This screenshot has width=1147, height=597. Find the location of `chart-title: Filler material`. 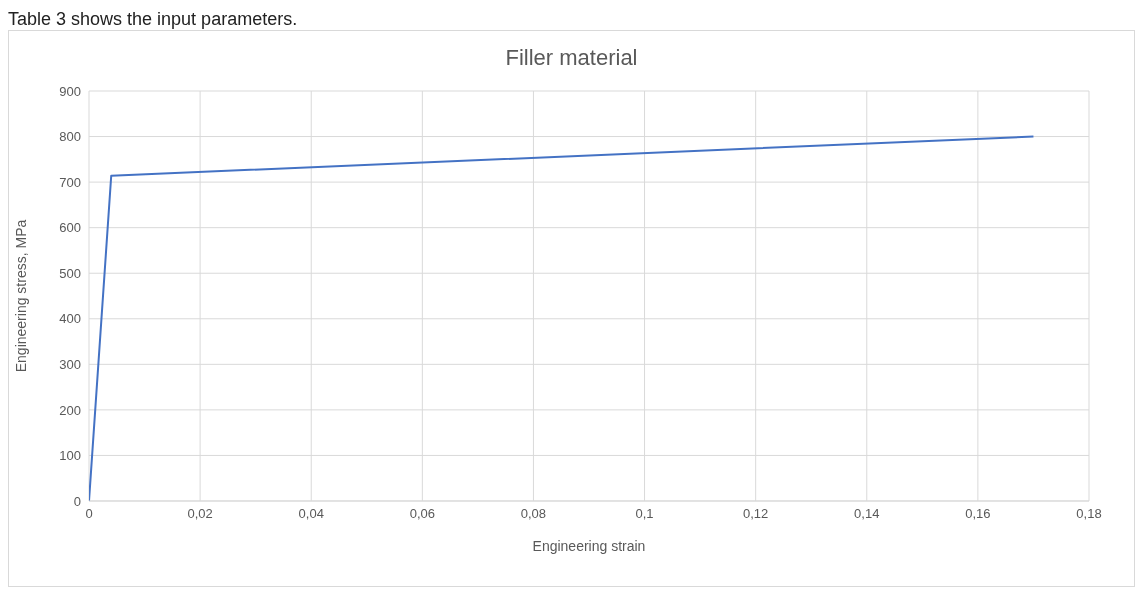

chart-title: Filler material is located at coordinates (571, 58).